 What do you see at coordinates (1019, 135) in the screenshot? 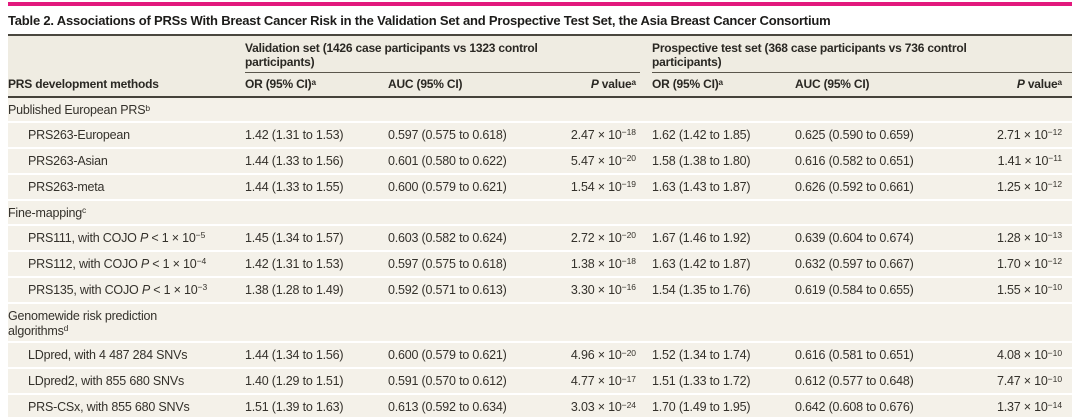
I see `value-cell: 2.71 × 10⁻¹²` at bounding box center [1019, 135].